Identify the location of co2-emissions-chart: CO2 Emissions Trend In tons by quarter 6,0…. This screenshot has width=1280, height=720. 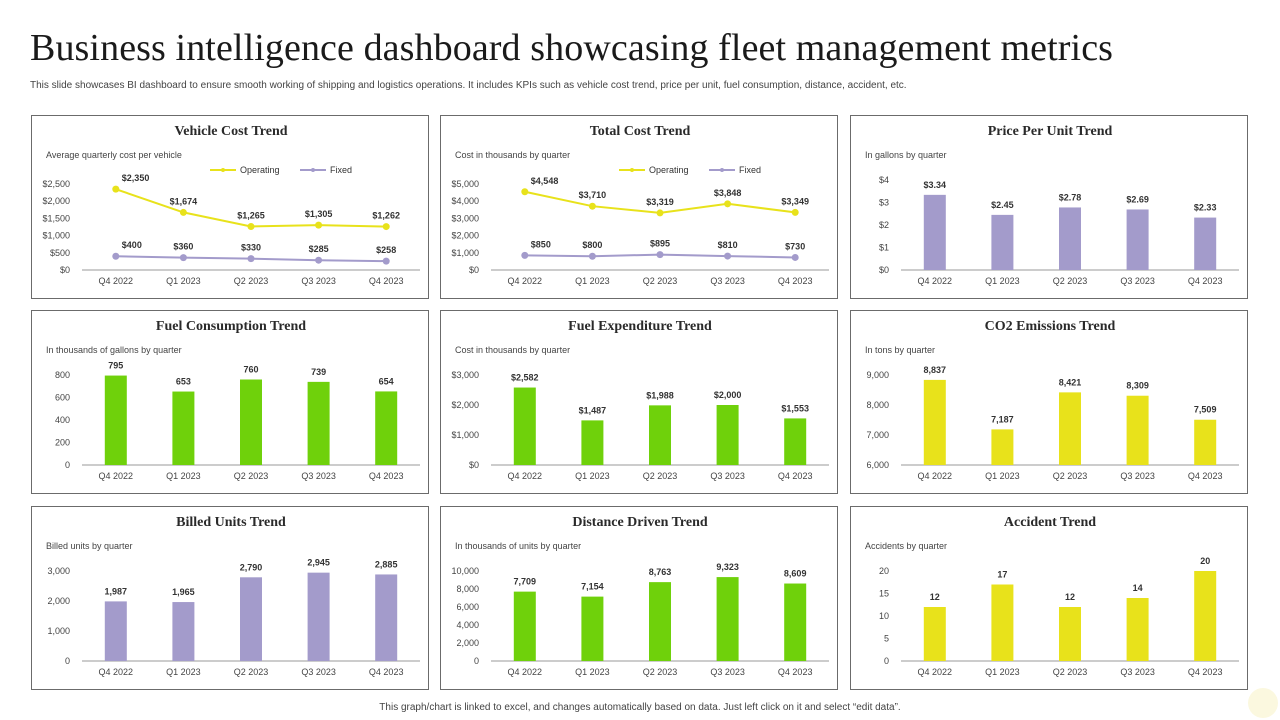
(1052, 400).